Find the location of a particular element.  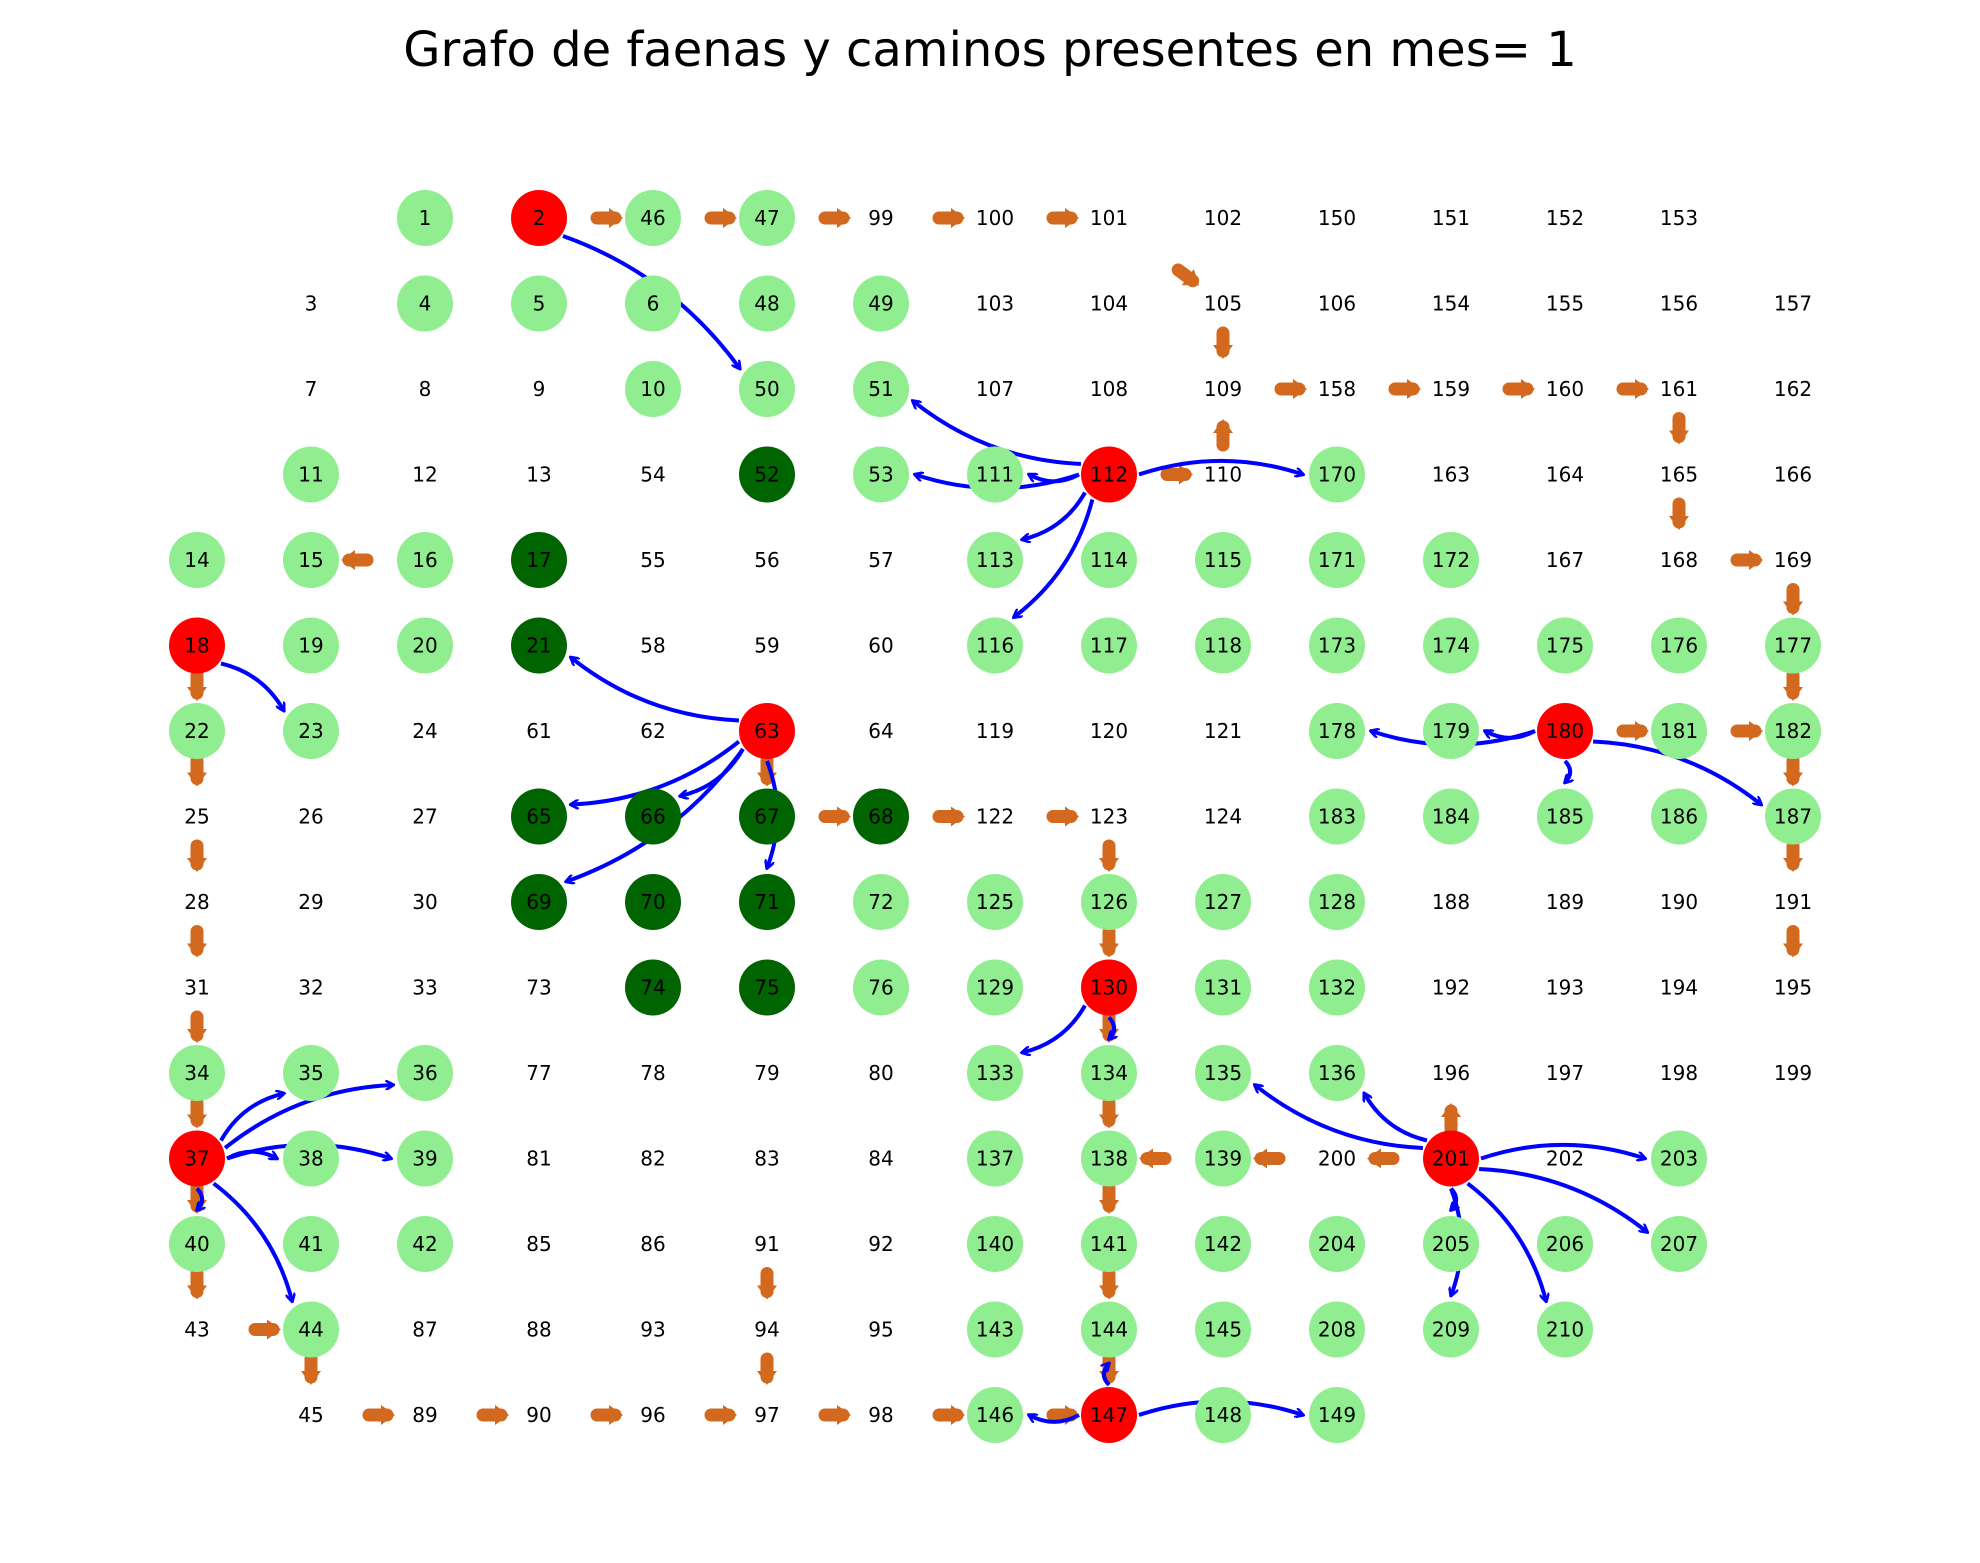

node-label: 175 is located at coordinates (1565, 646).